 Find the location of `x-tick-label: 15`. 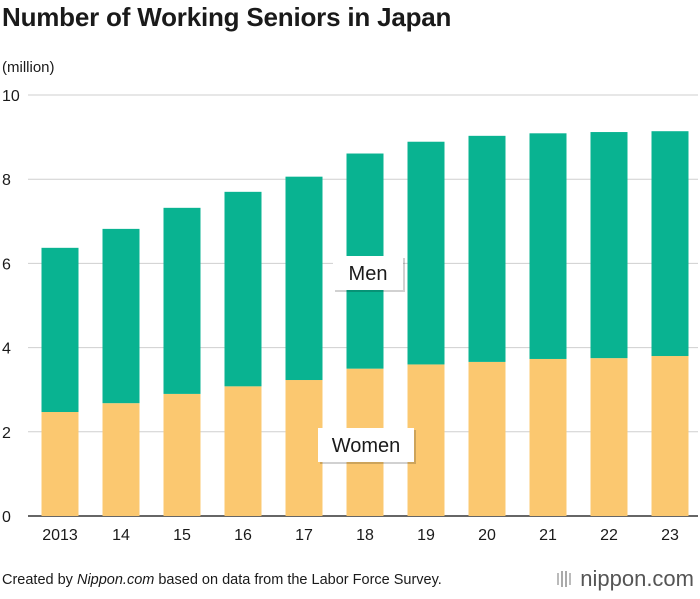

x-tick-label: 15 is located at coordinates (182, 535).